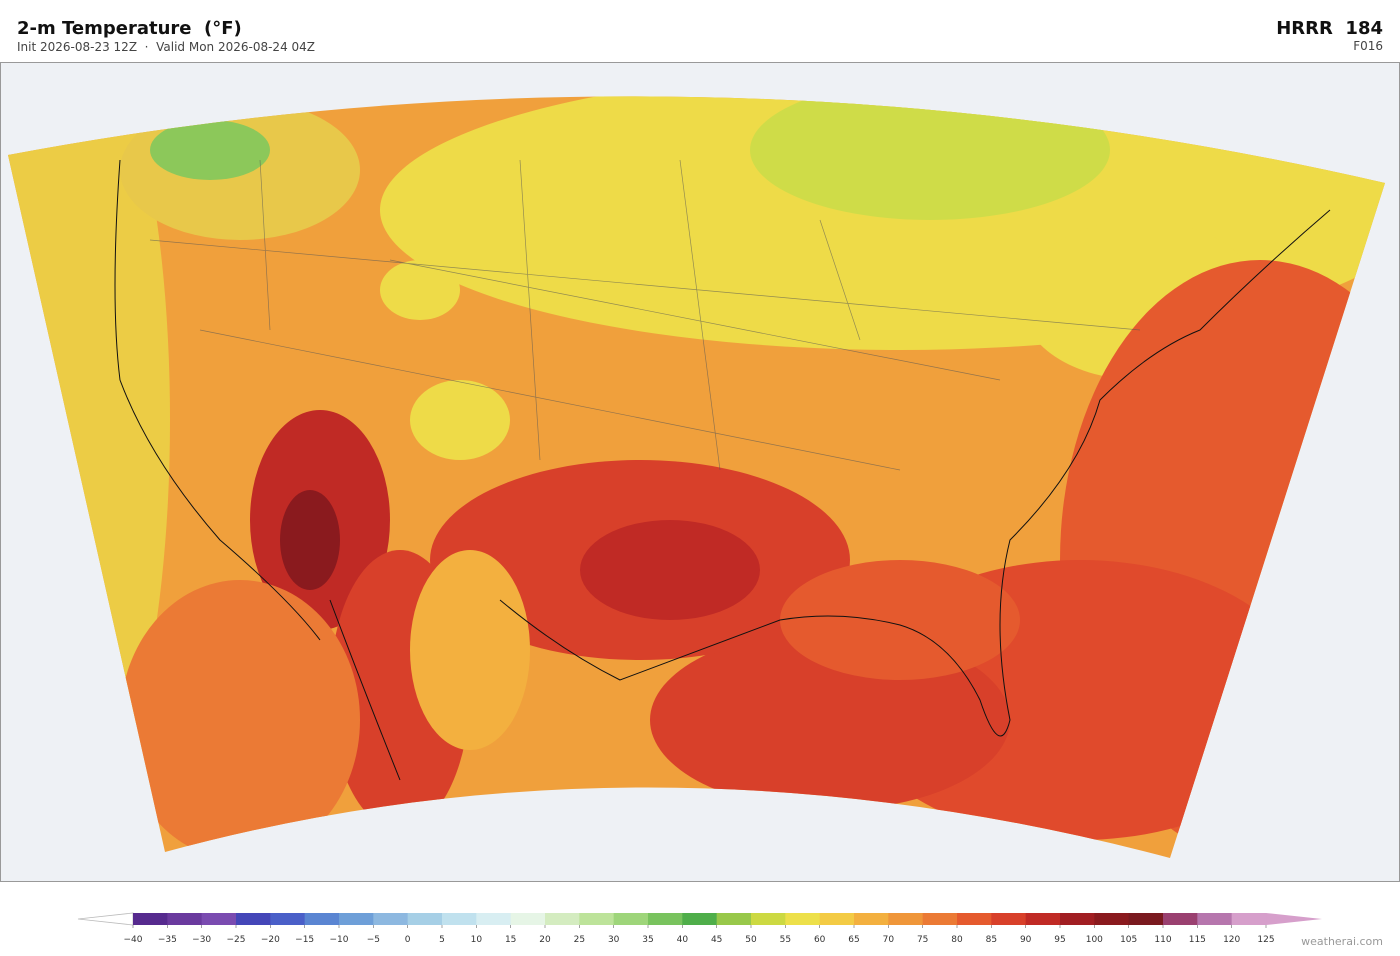 The width and height of the screenshot is (1400, 956). I want to click on colorbar-label: 70, so click(889, 940).